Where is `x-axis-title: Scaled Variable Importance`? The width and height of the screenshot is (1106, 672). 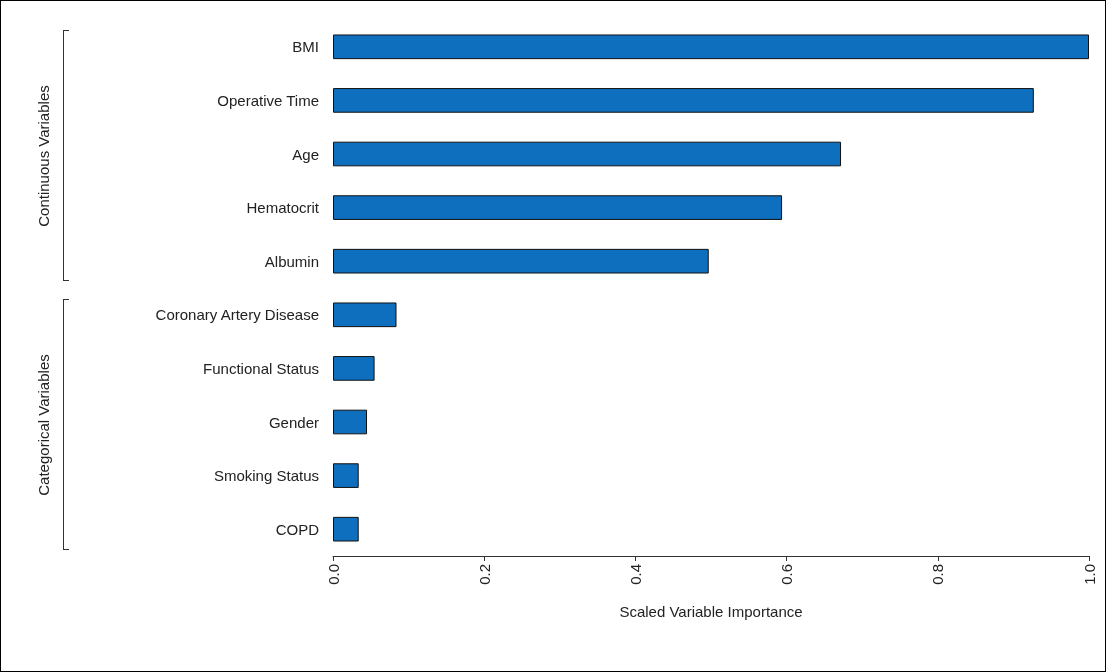
x-axis-title: Scaled Variable Importance is located at coordinates (711, 611).